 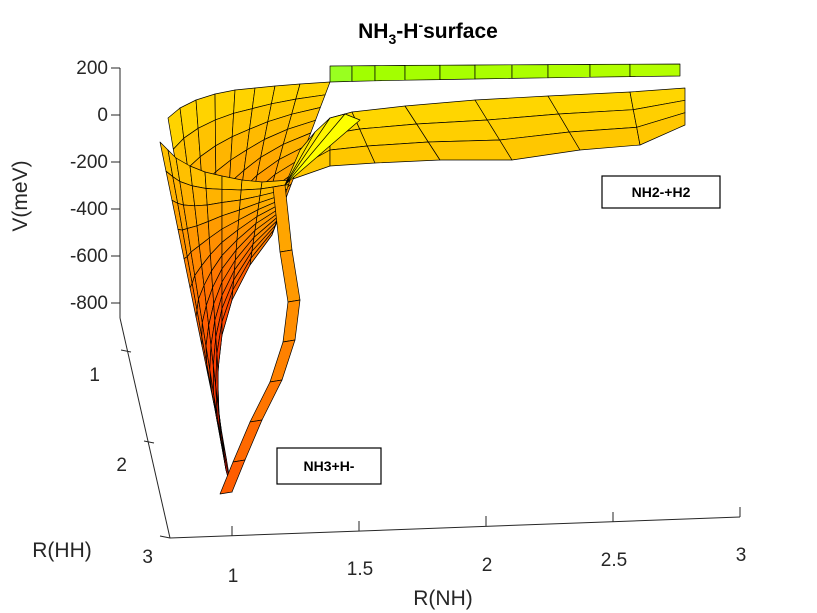 I want to click on y-tick-label: 2, so click(x=121, y=465).